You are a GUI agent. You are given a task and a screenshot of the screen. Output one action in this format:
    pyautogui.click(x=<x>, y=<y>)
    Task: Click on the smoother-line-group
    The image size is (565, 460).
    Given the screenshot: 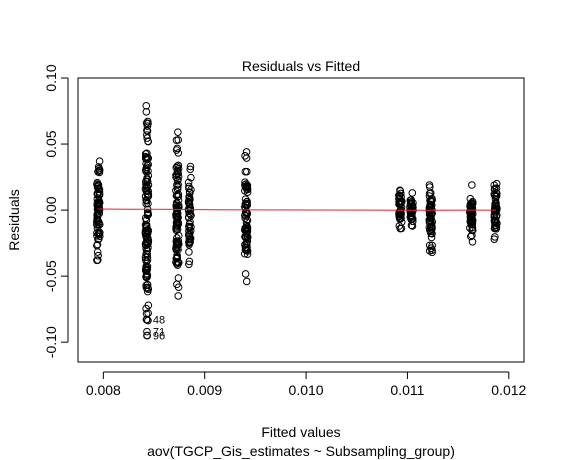 What is the action you would take?
    pyautogui.click(x=296, y=209)
    